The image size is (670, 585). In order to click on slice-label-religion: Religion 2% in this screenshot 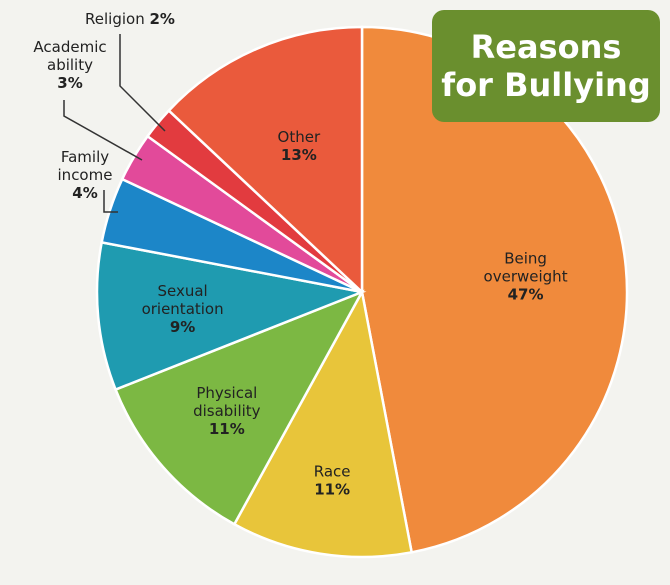, I will do `click(130, 19)`.